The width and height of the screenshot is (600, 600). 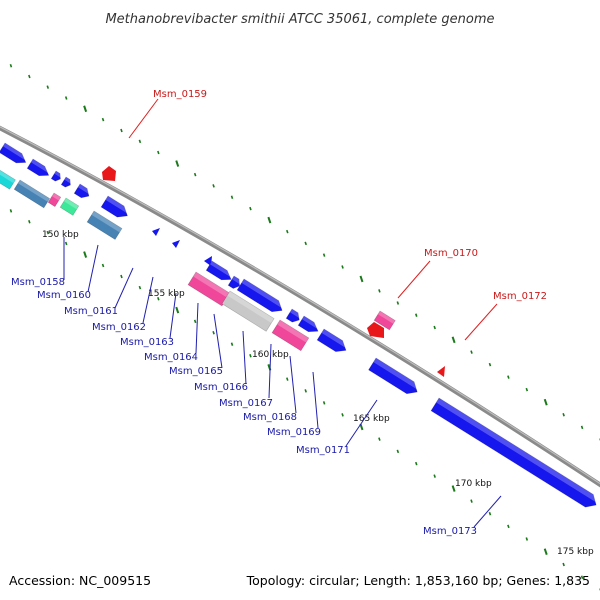 I want to click on gene-label-msm-0161: Msm_0161, so click(x=91, y=311).